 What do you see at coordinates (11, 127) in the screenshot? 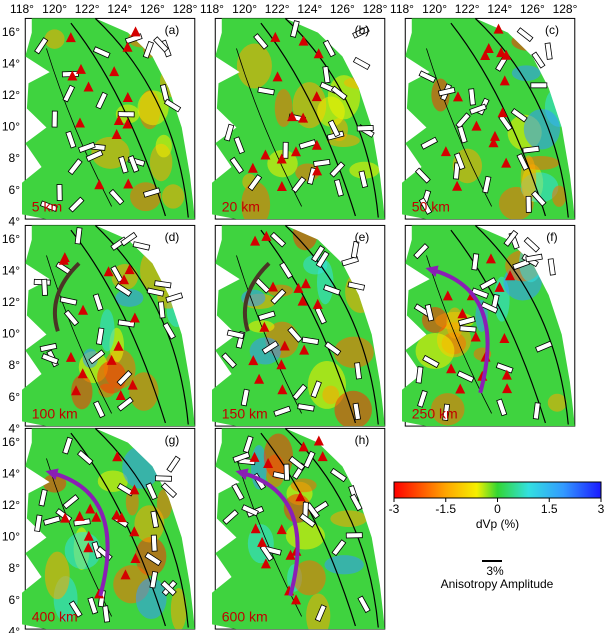
I see `latitude-label: 10°` at bounding box center [11, 127].